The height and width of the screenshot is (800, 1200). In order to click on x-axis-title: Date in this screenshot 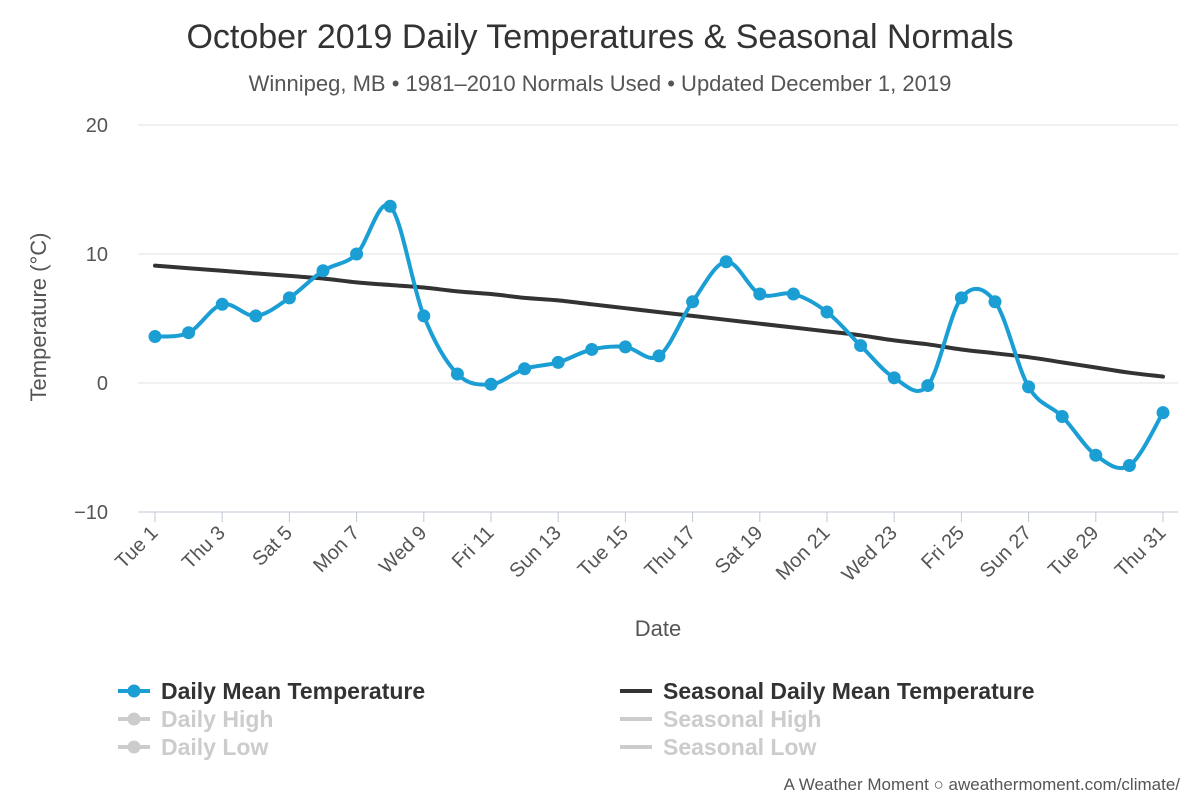, I will do `click(658, 628)`.